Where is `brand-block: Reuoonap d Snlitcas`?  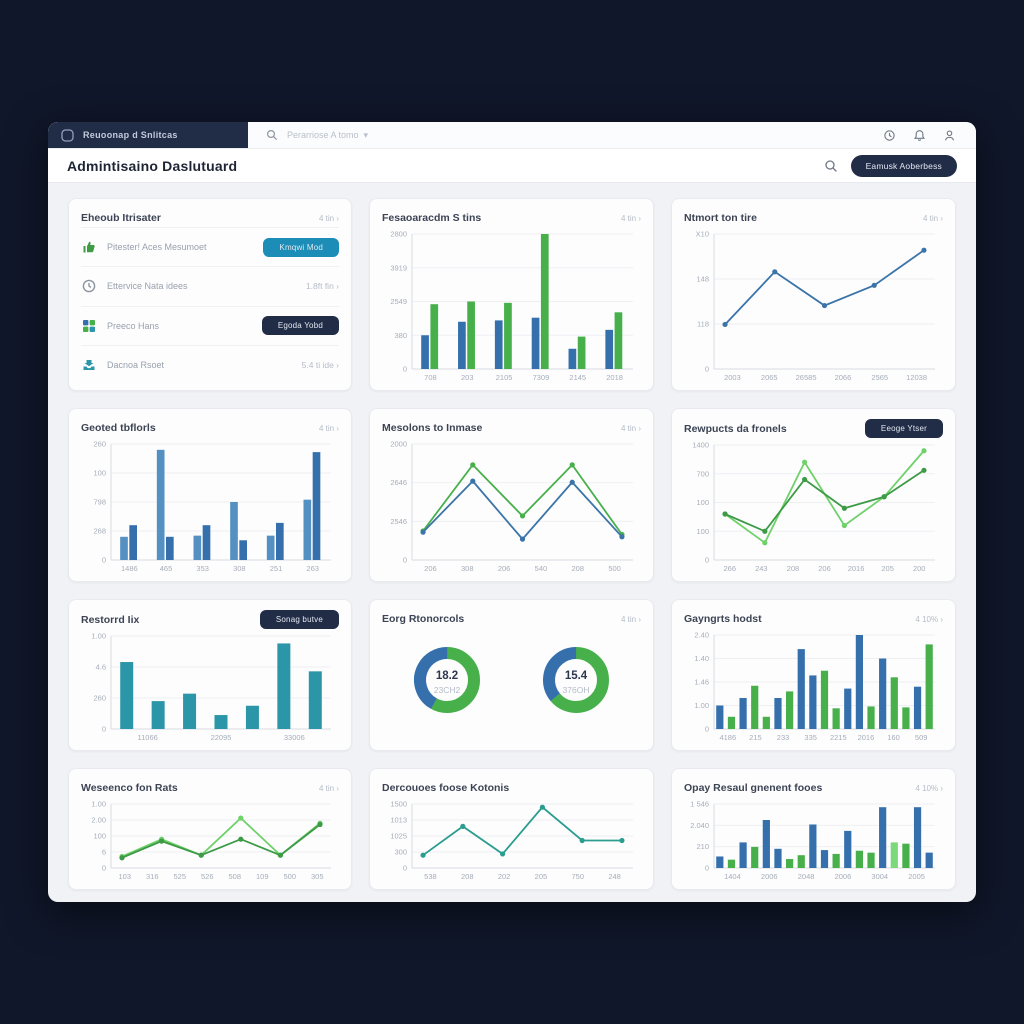
brand-block: Reuoonap d Snlitcas is located at coordinates (148, 135).